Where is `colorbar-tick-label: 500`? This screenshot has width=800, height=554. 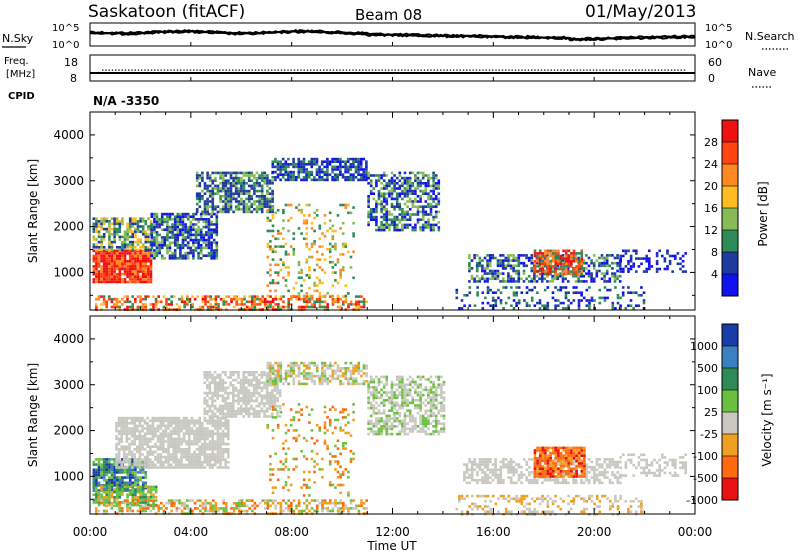 colorbar-tick-label: 500 is located at coordinates (707, 368).